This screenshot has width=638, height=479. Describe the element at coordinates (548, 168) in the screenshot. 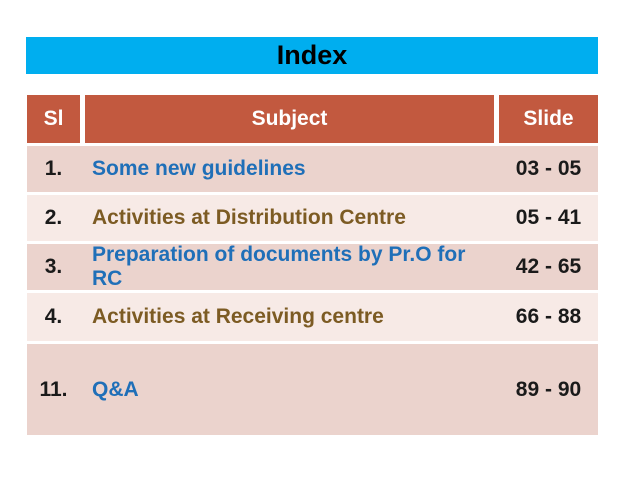

I see `row-slide-range: 03 - 05` at that location.